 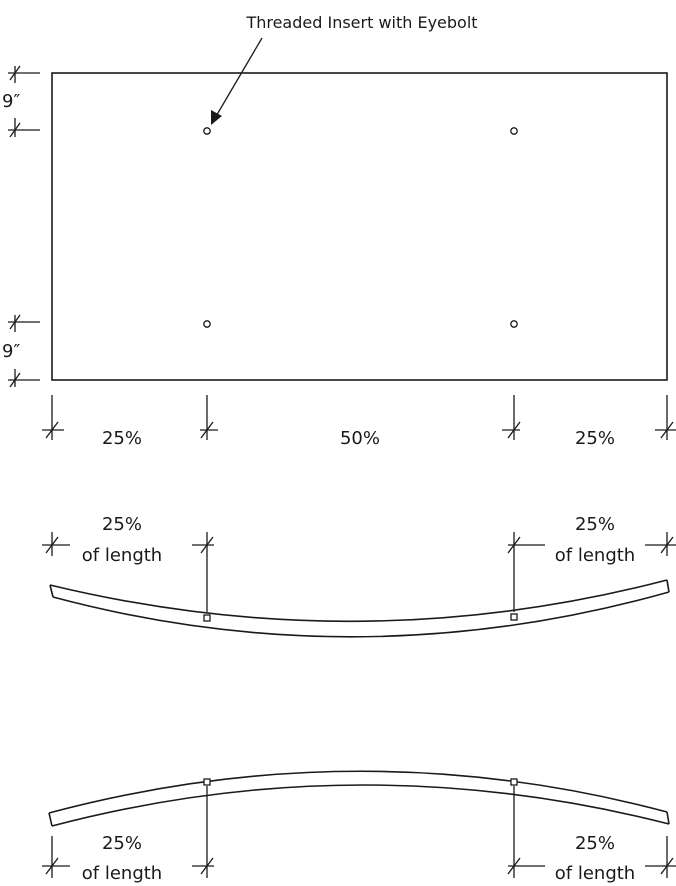 I want to click on dimension-sag-right, so click(x=591, y=572).